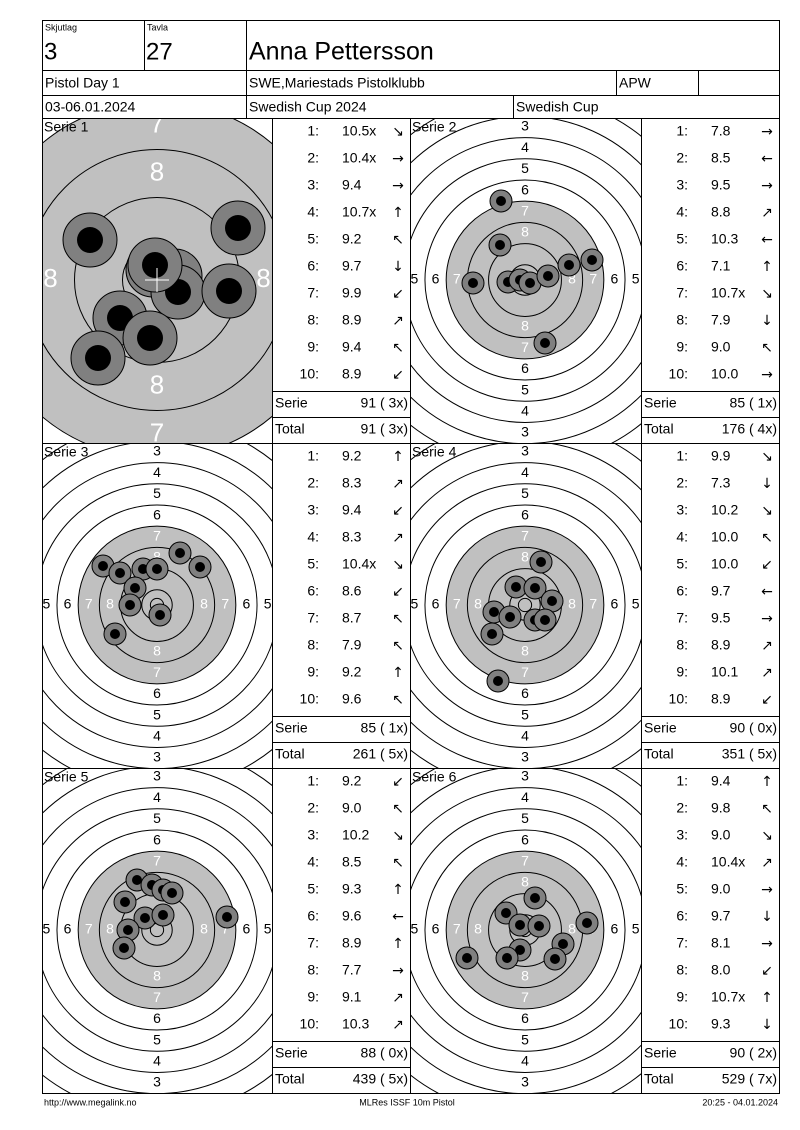 The height and width of the screenshot is (1130, 800). What do you see at coordinates (66, 452) in the screenshot?
I see `series-title: Serie 3` at bounding box center [66, 452].